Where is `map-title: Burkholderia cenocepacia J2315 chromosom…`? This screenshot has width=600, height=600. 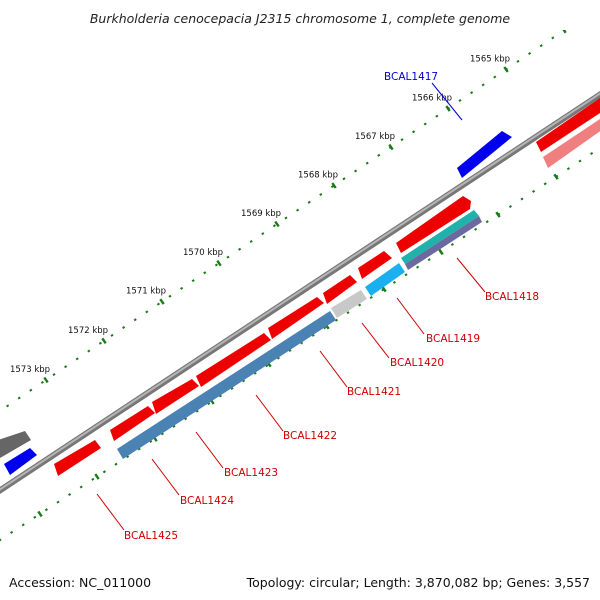 map-title: Burkholderia cenocepacia J2315 chromosom… is located at coordinates (300, 18).